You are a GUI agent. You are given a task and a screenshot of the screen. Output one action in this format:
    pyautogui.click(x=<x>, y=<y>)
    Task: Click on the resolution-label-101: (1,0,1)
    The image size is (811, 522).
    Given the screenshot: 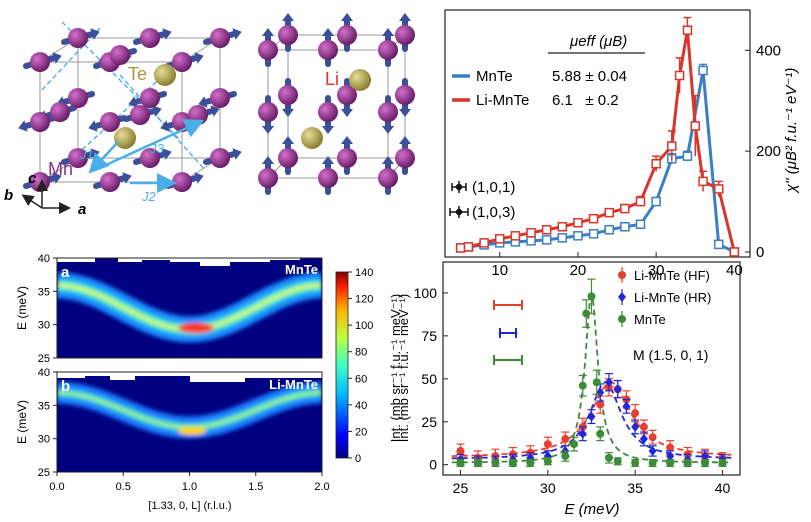 What is the action you would take?
    pyautogui.click(x=493, y=187)
    